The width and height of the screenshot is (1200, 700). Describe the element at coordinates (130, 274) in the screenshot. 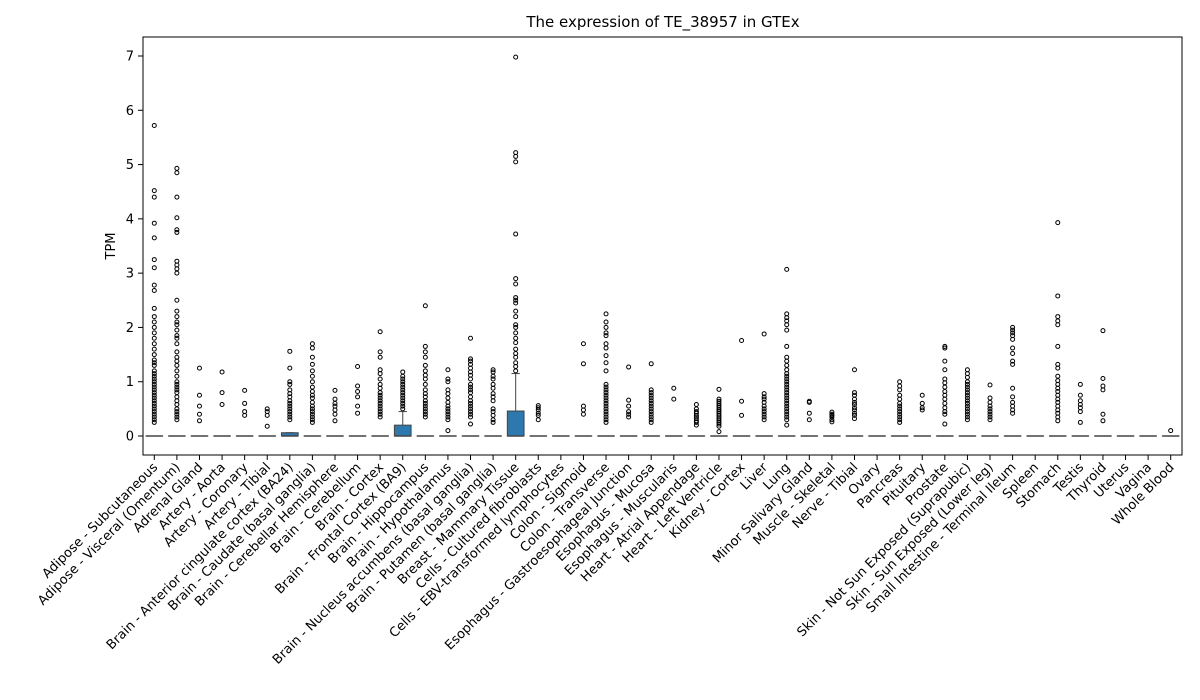

I see `y-tick-label: 3` at that location.